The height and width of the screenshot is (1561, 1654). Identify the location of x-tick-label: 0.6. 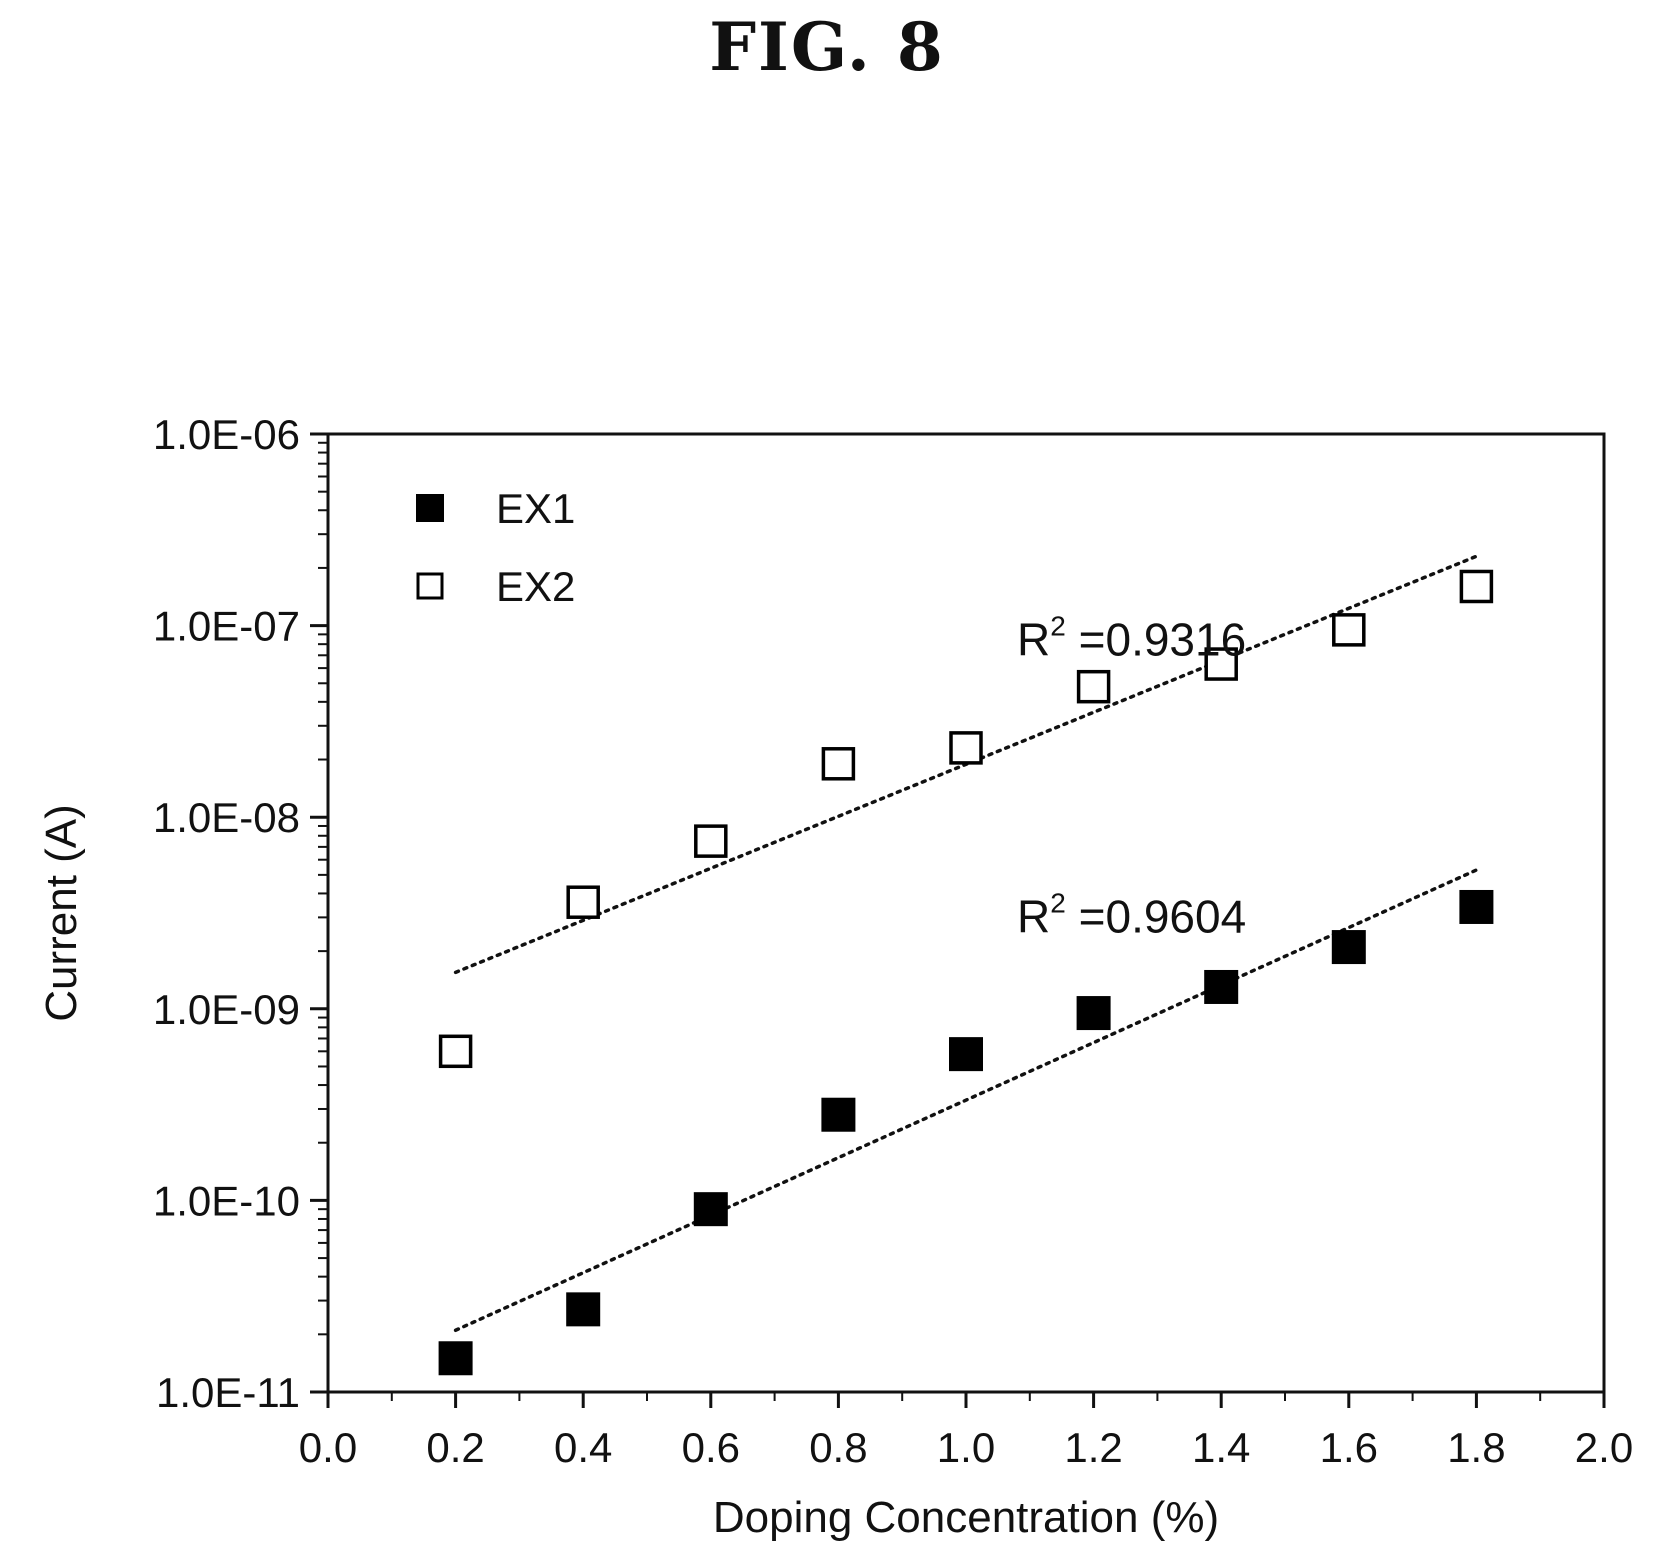
(711, 1447).